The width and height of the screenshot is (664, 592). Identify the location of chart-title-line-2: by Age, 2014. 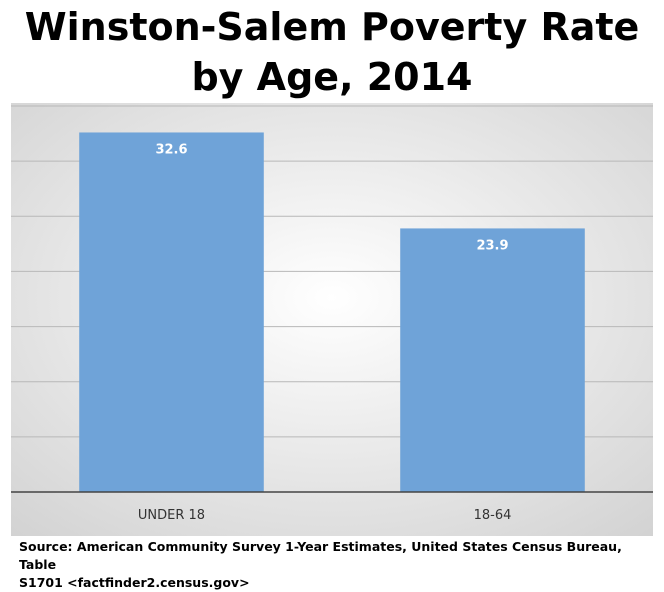
(332, 77).